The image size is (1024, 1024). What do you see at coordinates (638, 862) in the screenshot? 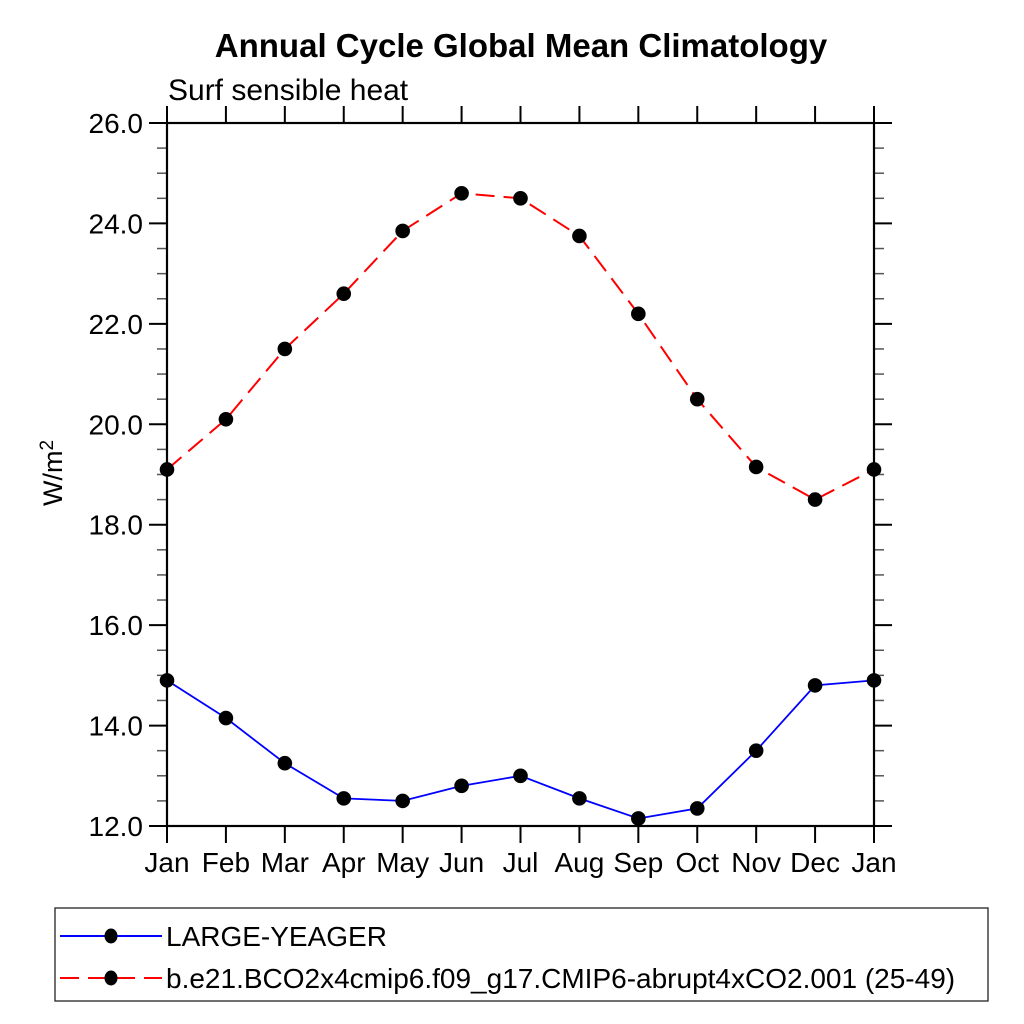
I see `x-tick-label: Sep` at bounding box center [638, 862].